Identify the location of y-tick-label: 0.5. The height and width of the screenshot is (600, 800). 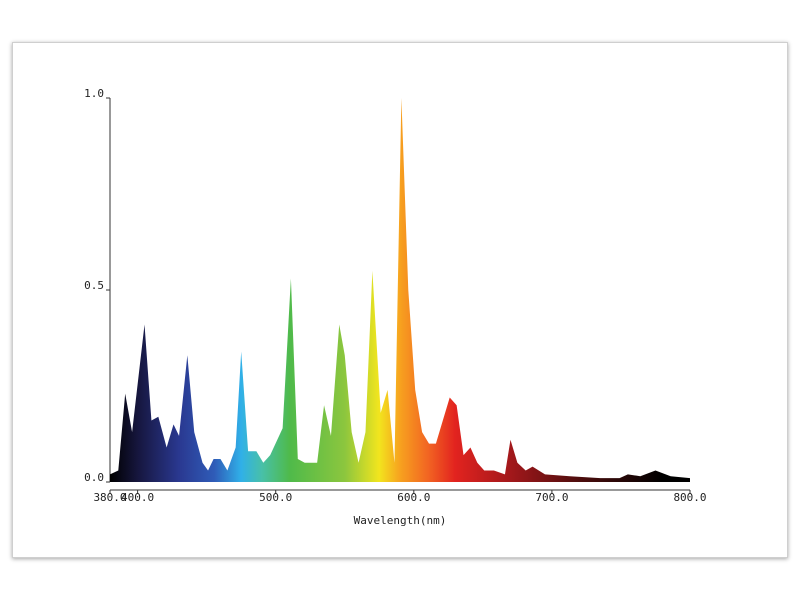
(94, 285).